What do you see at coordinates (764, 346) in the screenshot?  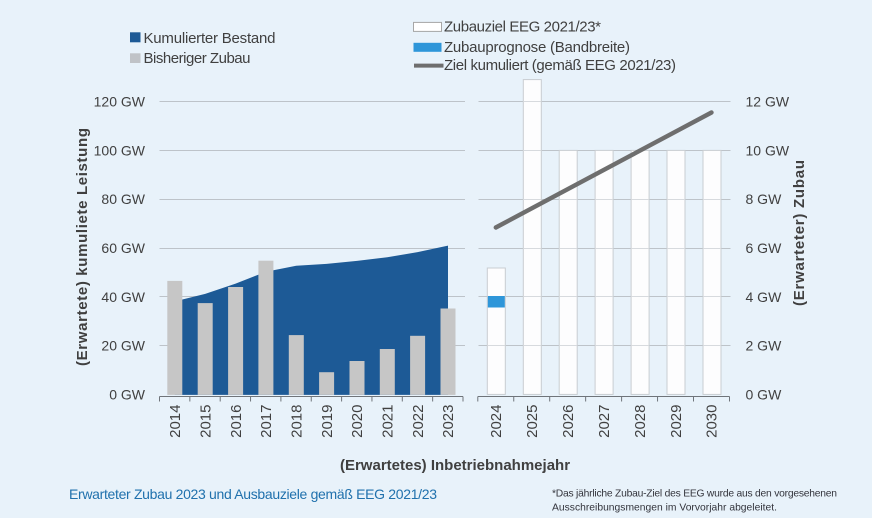 I see `svg-text: 2 GW` at bounding box center [764, 346].